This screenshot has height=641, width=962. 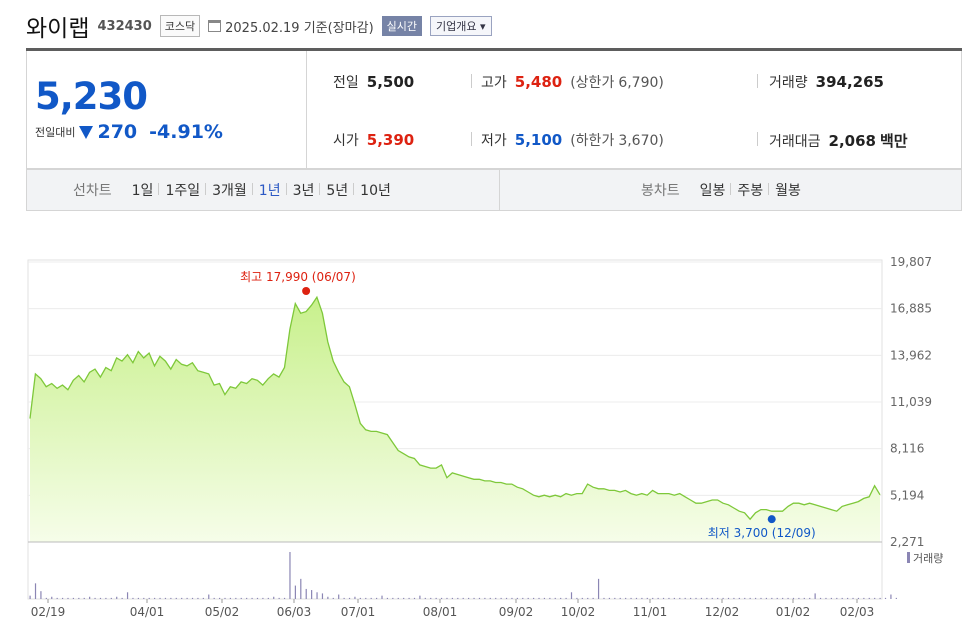 I want to click on period-bar-divider, so click(x=499, y=190).